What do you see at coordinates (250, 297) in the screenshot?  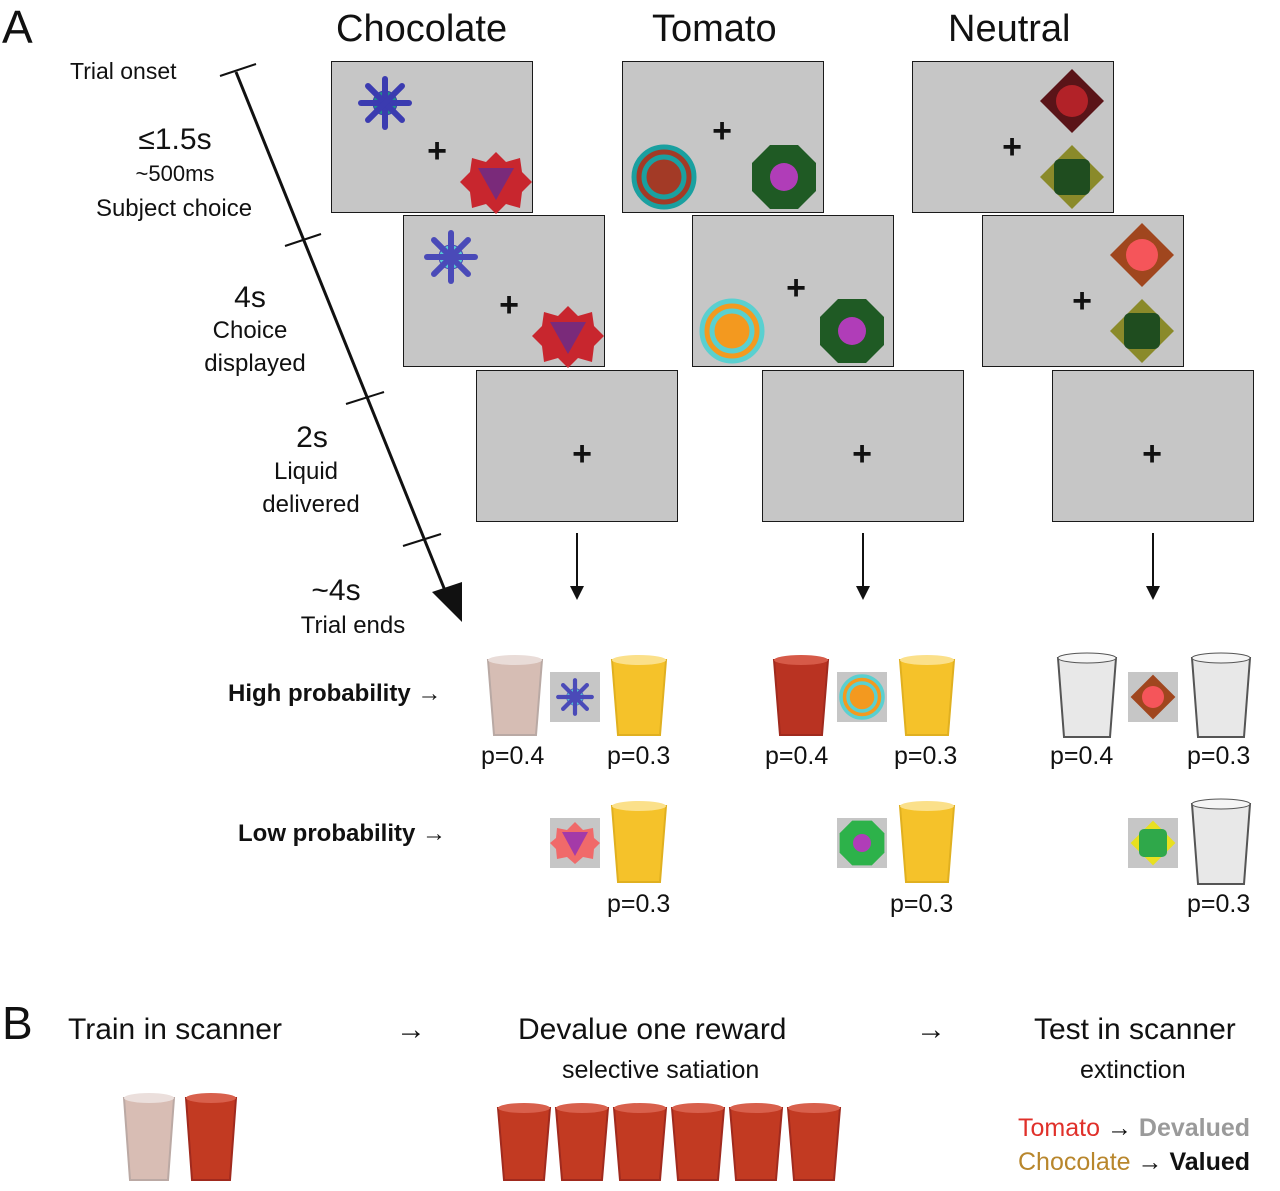 I see `timeline-t2-time: 4s` at bounding box center [250, 297].